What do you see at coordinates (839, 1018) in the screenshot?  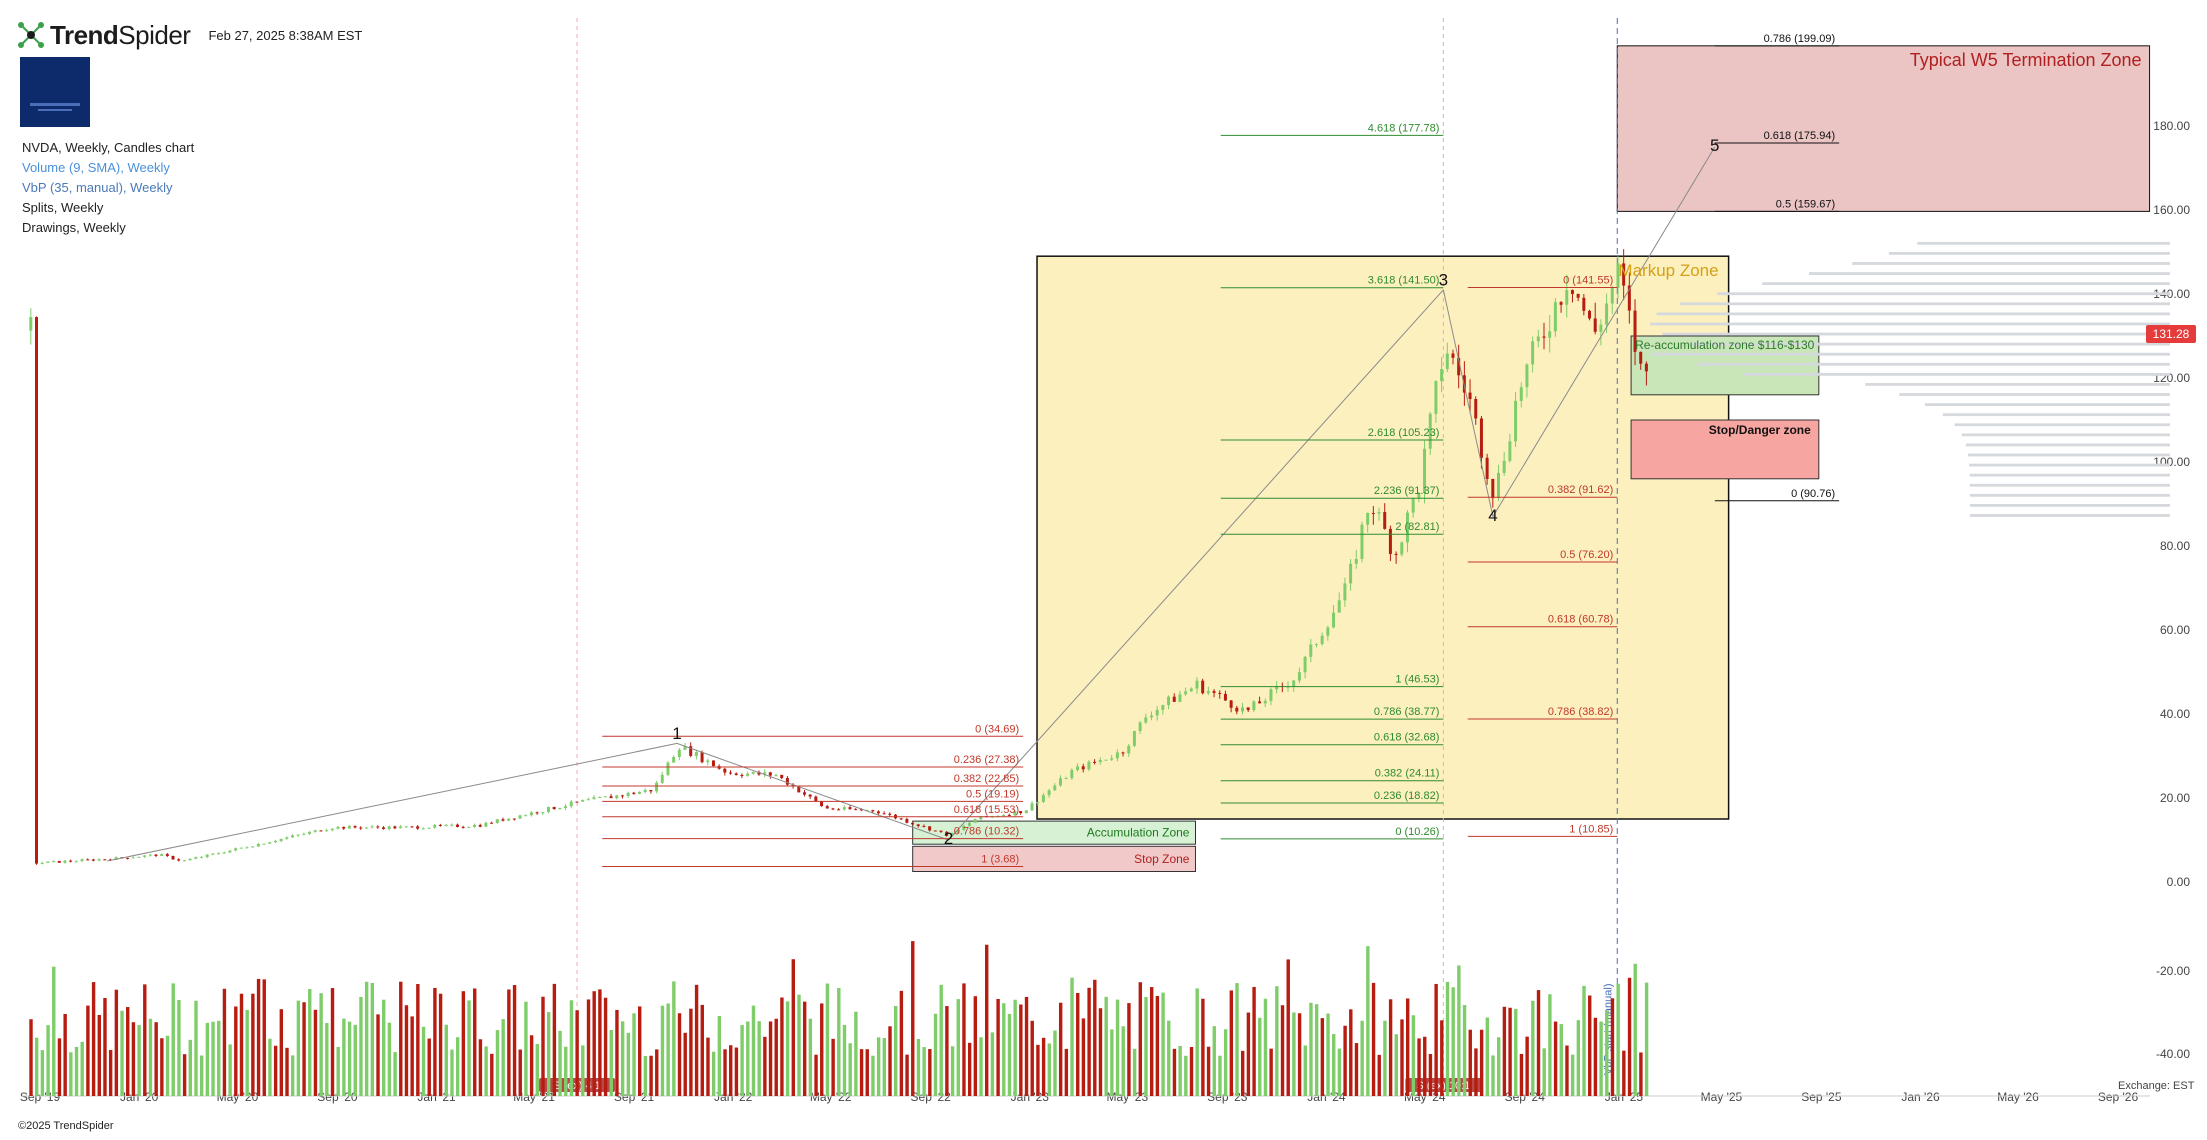 I see `volume-bars` at bounding box center [839, 1018].